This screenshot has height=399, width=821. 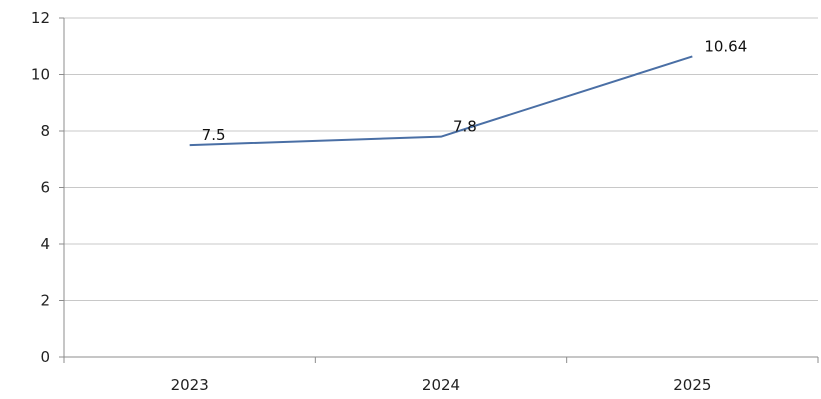 What do you see at coordinates (40, 18) in the screenshot?
I see `y-tick-label-12: 12` at bounding box center [40, 18].